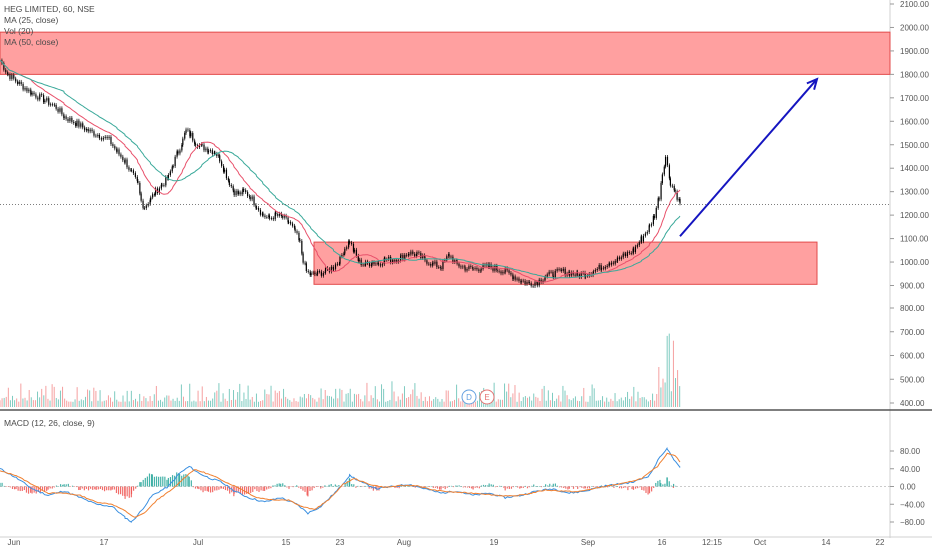 The width and height of the screenshot is (932, 550). I want to click on price-tick-label: 1700.00, so click(914, 98).